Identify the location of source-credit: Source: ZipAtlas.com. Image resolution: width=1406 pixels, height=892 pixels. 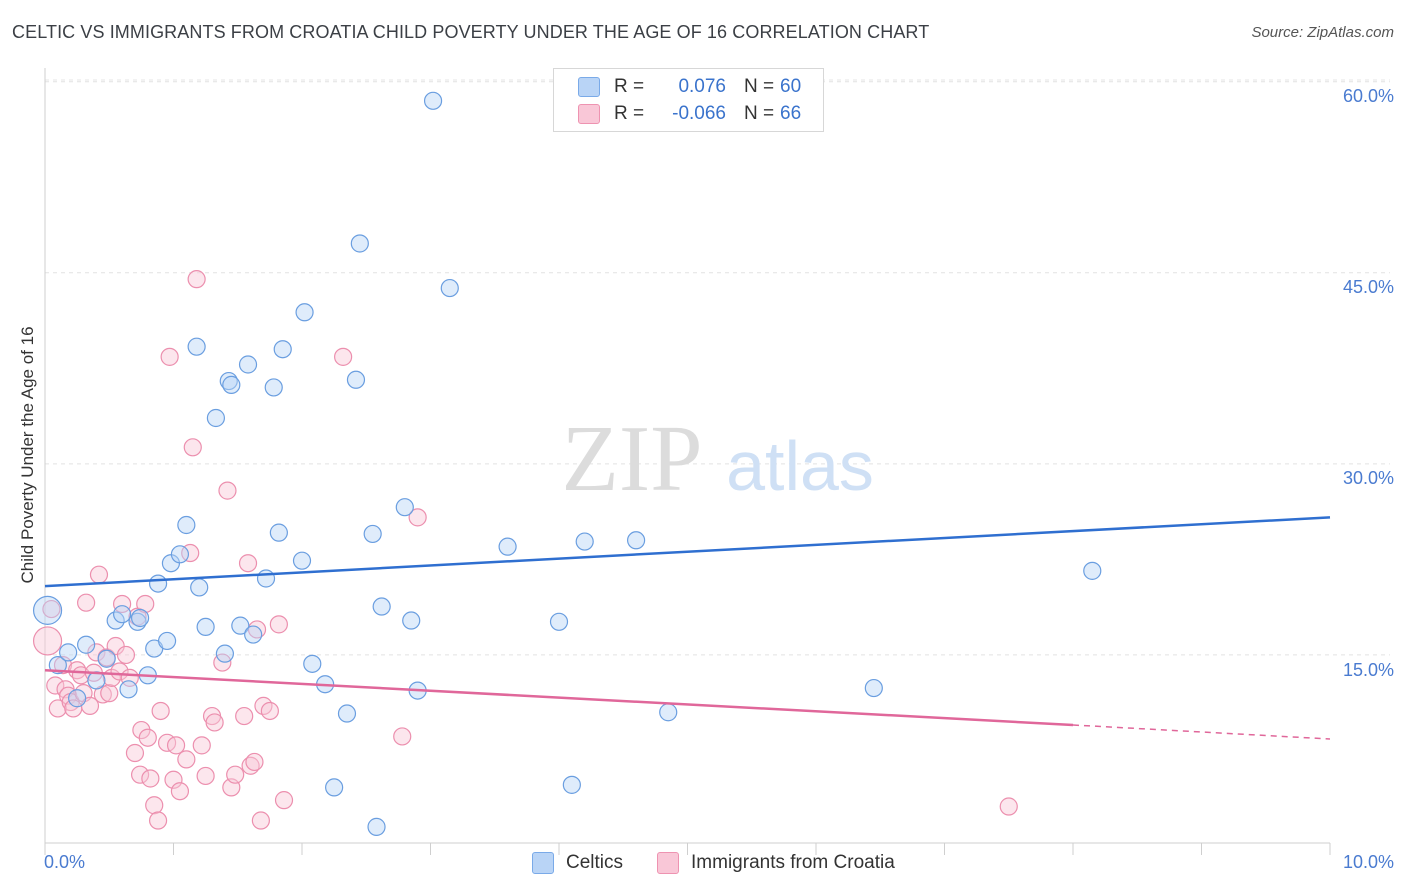
(1322, 32).